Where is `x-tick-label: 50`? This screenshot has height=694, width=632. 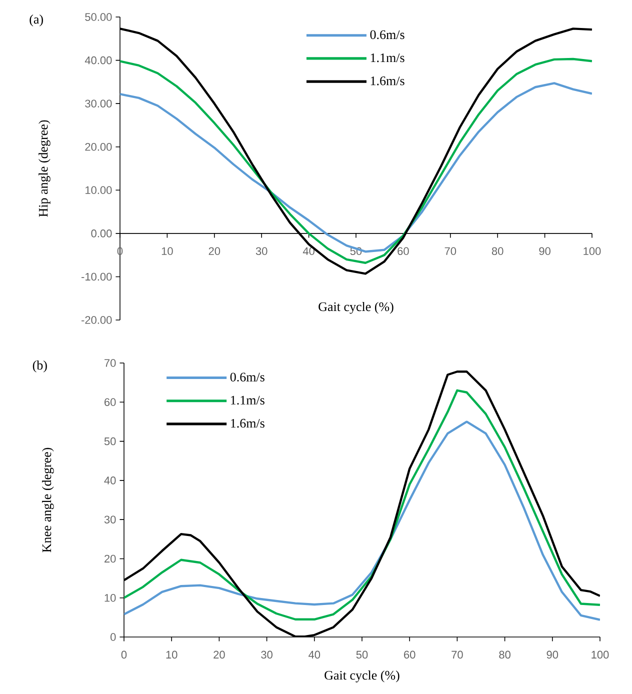 x-tick-label: 50 is located at coordinates (362, 654).